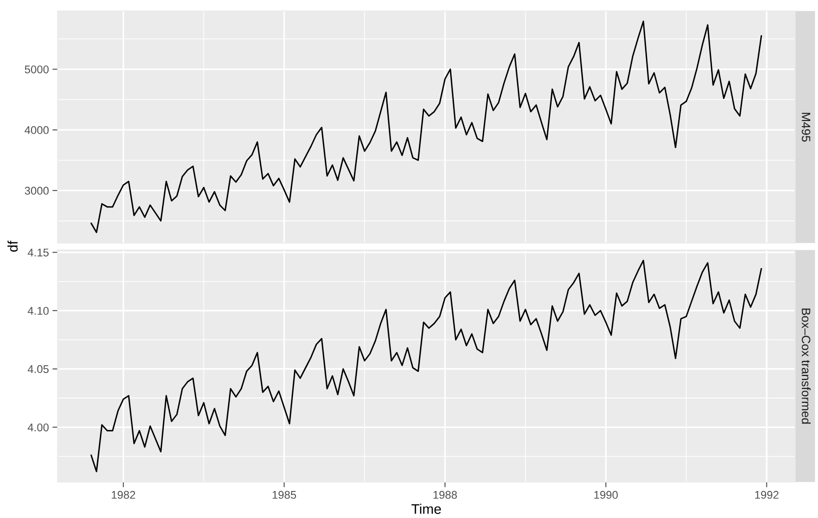 This screenshot has height=518, width=818. Describe the element at coordinates (806, 127) in the screenshot. I see `text: M495` at that location.